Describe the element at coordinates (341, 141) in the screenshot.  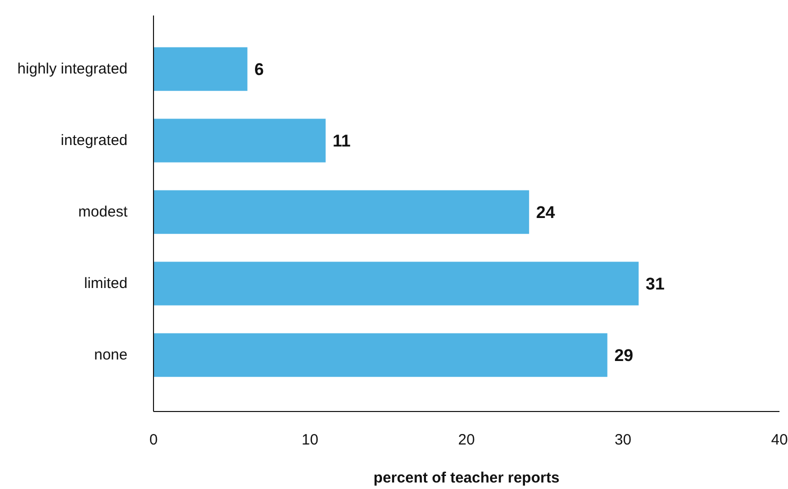
I see `data-label: 11` at that location.